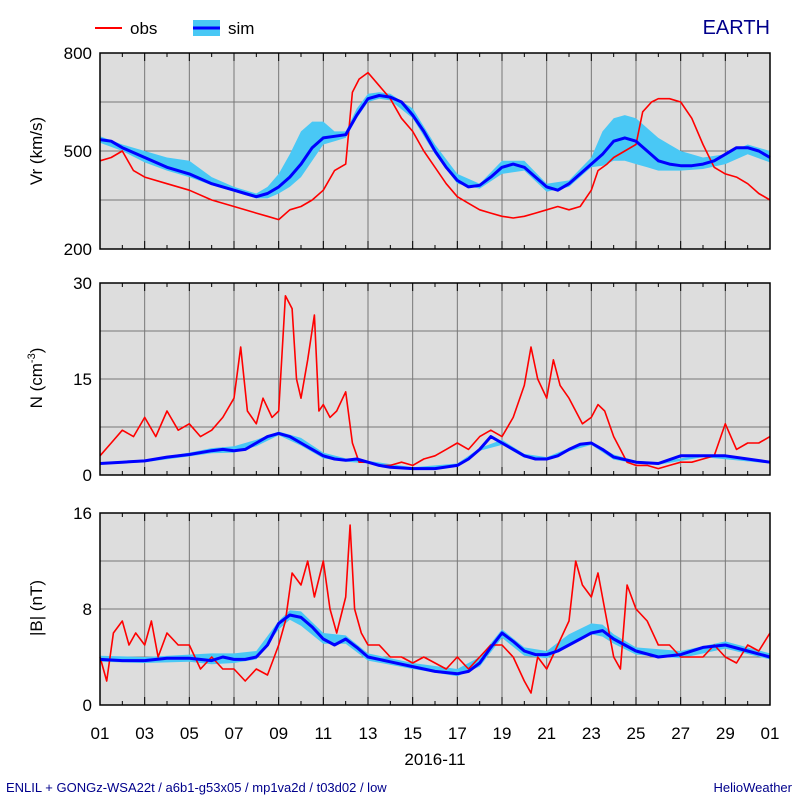  What do you see at coordinates (189, 733) in the screenshot?
I see `x-tick-label: 05` at bounding box center [189, 733].